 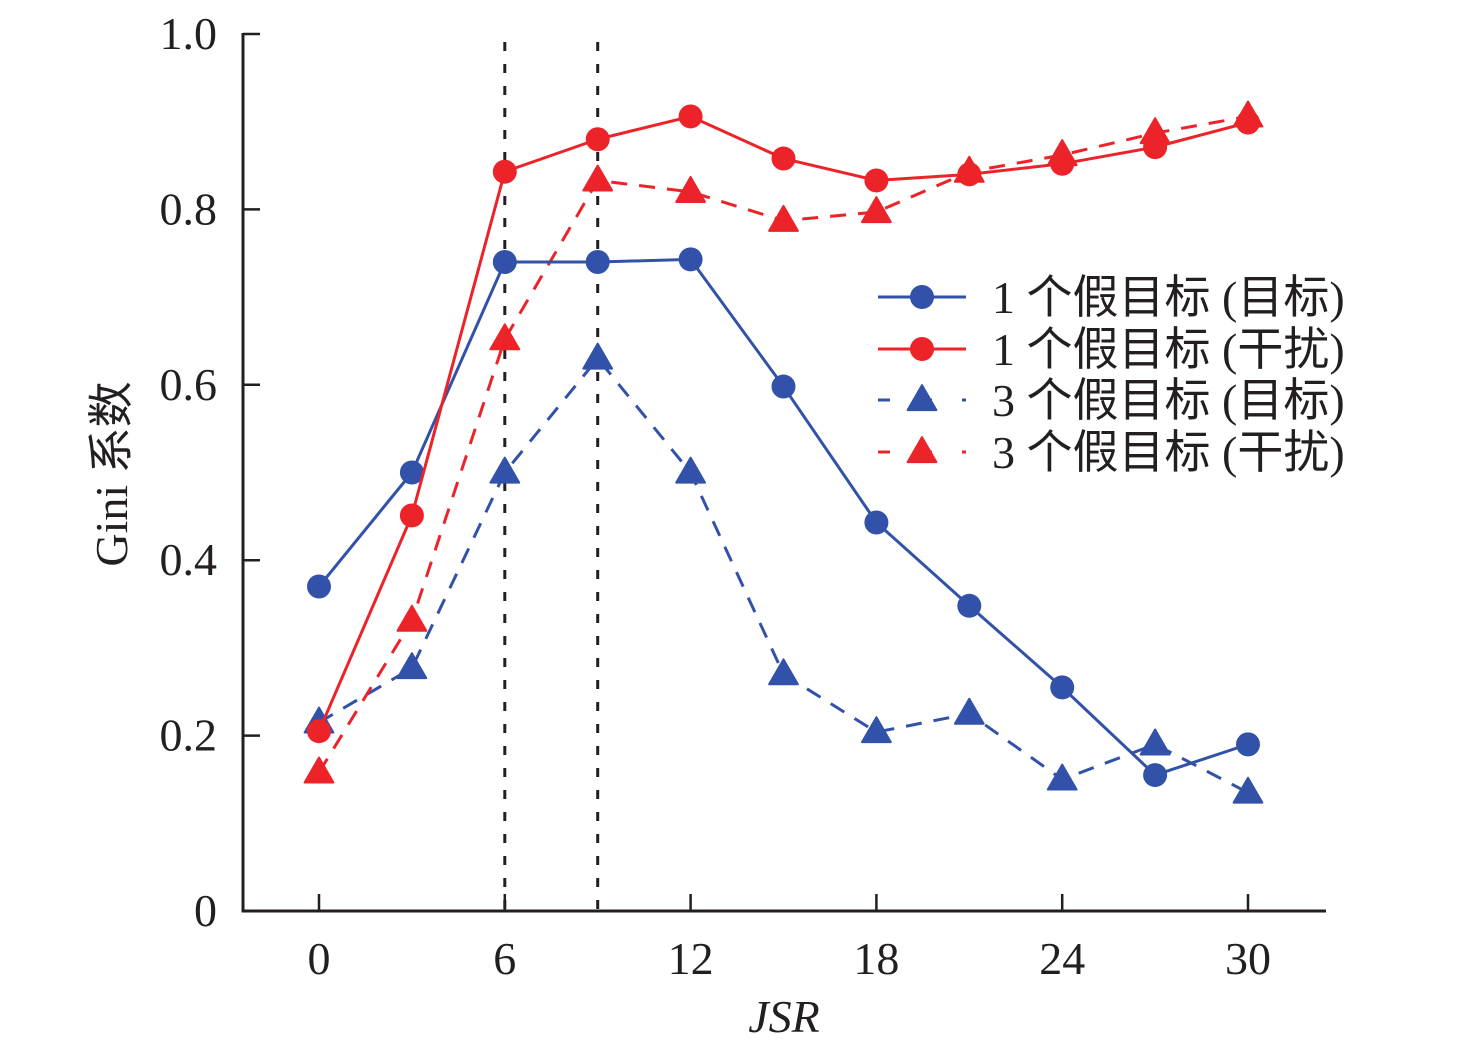 I want to click on legend-label: 3 个假目标 (干扰), so click(x=1168, y=452).